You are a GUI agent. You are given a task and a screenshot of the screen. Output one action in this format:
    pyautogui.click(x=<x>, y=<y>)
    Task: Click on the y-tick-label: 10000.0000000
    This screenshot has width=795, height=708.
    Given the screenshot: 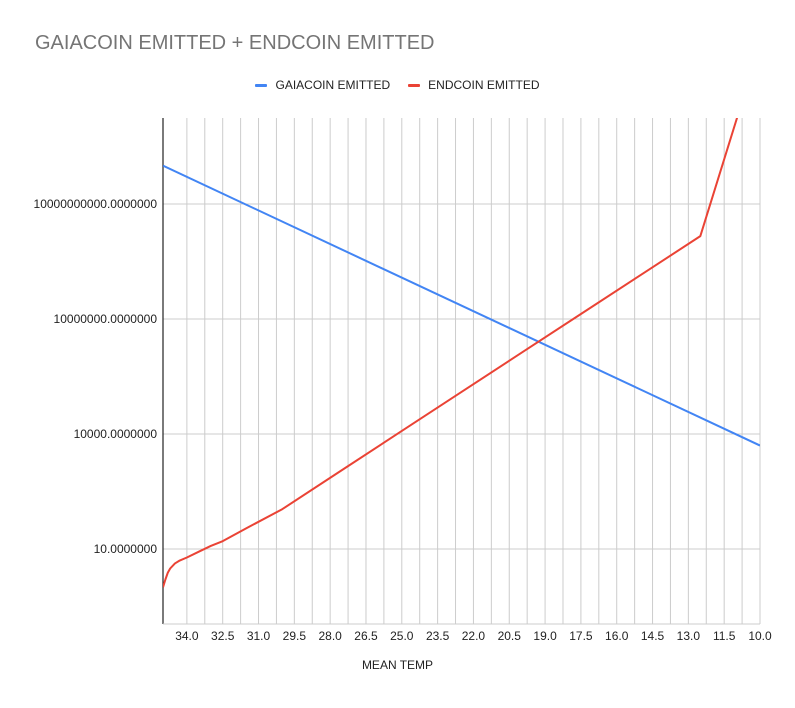 What is the action you would take?
    pyautogui.click(x=116, y=434)
    